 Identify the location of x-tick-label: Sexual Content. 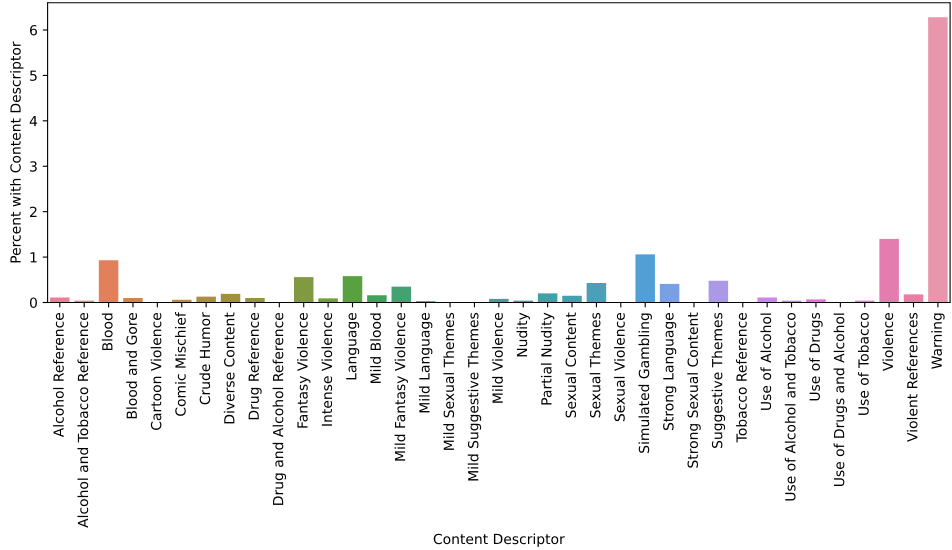
(570, 365).